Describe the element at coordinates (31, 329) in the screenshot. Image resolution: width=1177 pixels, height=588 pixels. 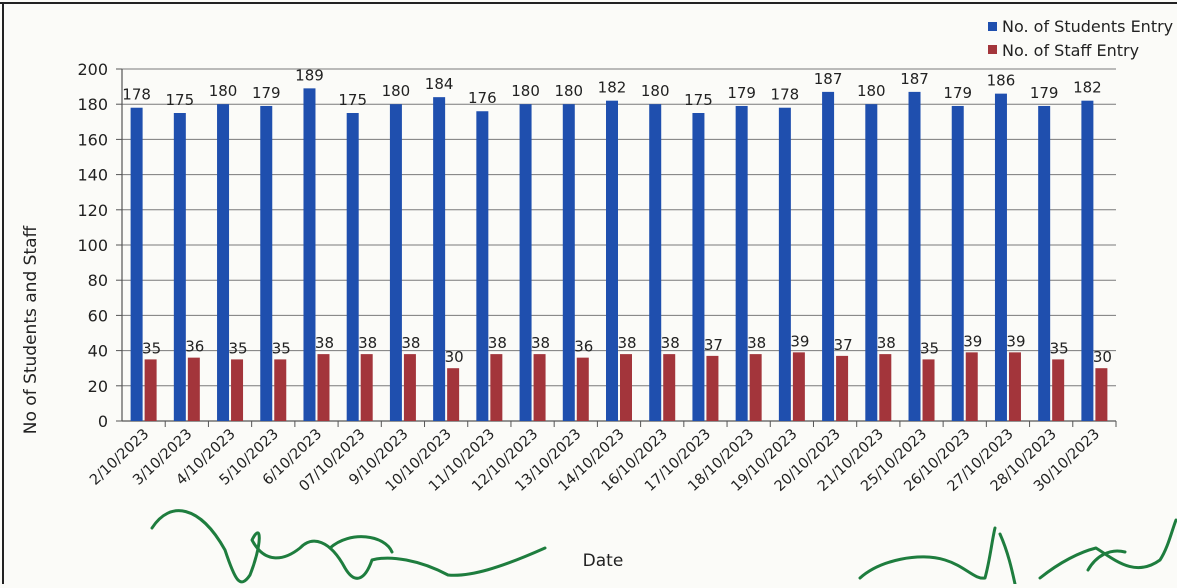
I see `y-axis-label: No of Students and Staff` at that location.